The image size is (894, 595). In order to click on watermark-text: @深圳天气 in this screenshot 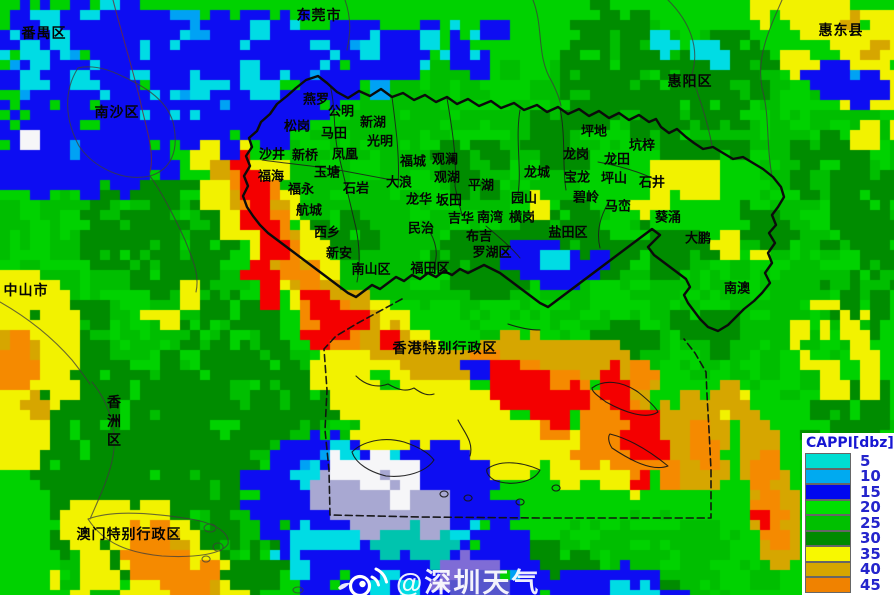, I will do `click(468, 581)`.